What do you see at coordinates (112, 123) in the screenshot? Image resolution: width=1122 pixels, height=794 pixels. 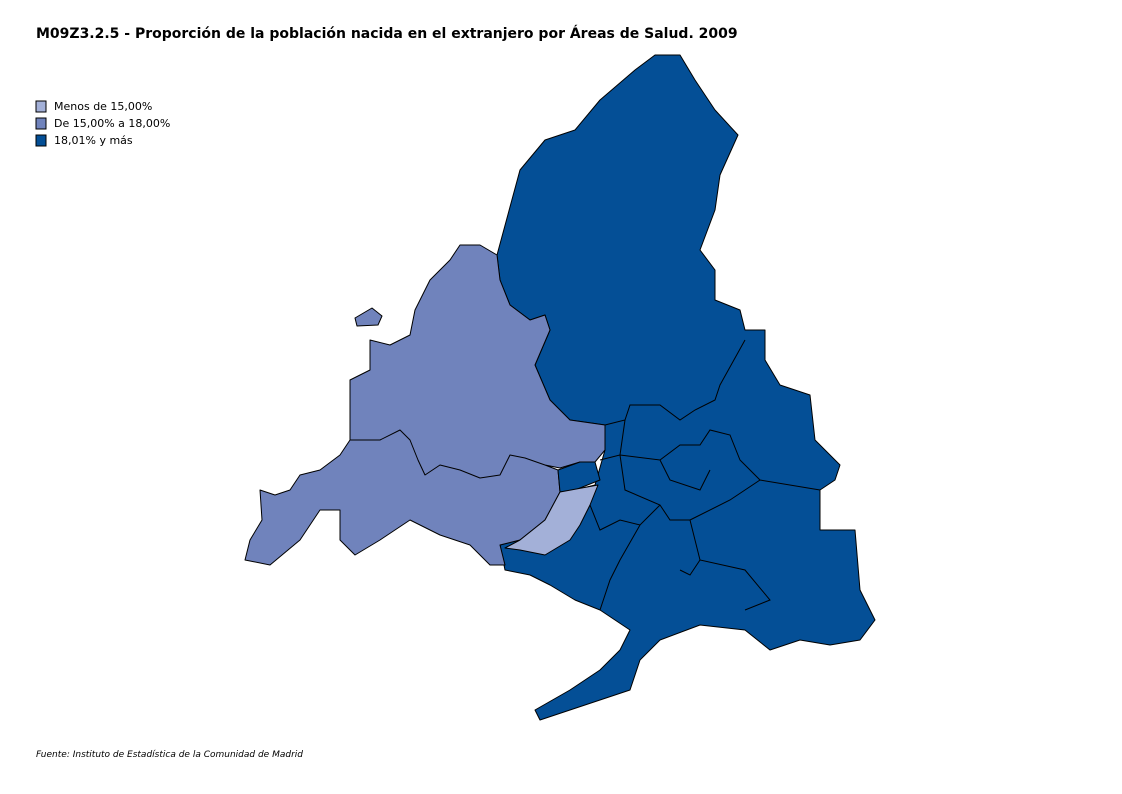 I see `legend-label: De 15,00% a 18,00%` at bounding box center [112, 123].